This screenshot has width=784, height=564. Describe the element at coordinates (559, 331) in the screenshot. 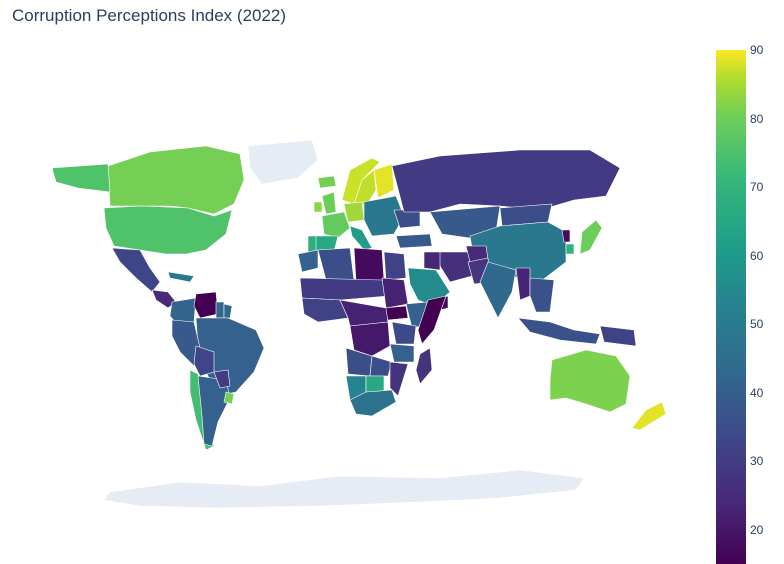

I see `region-indonesia` at that location.